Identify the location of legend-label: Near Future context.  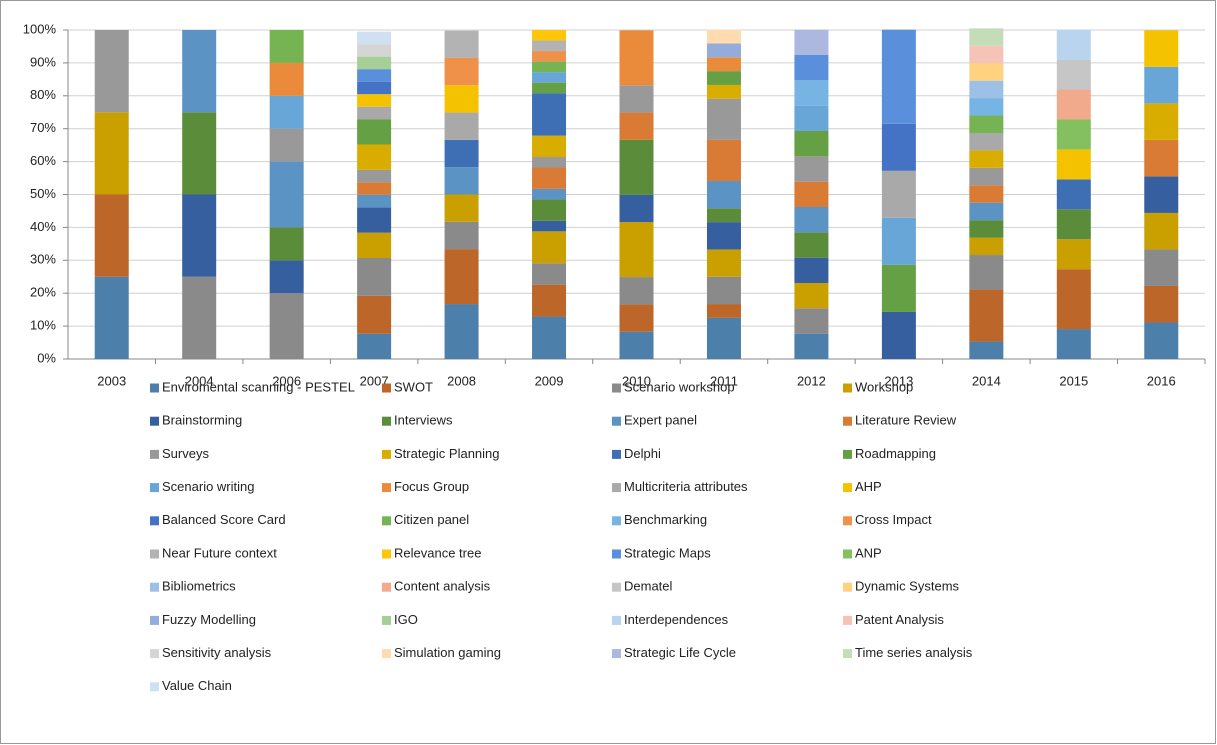
(219, 552).